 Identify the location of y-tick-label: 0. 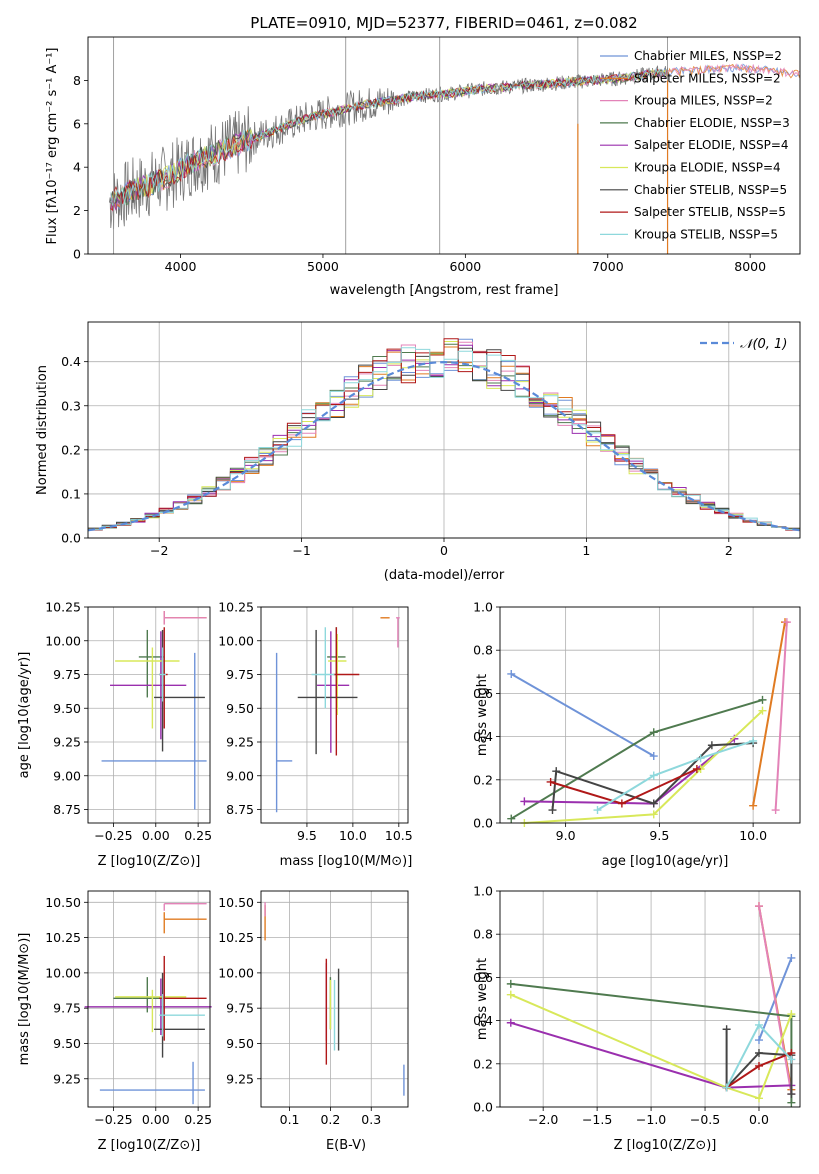
(77, 254).